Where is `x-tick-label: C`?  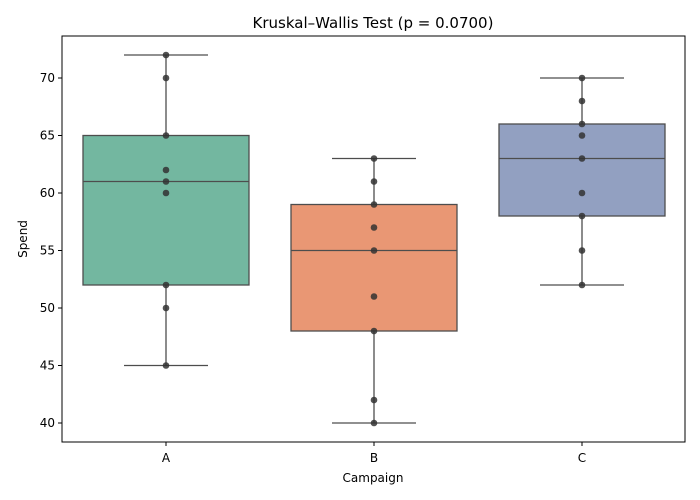 x-tick-label: C is located at coordinates (582, 458).